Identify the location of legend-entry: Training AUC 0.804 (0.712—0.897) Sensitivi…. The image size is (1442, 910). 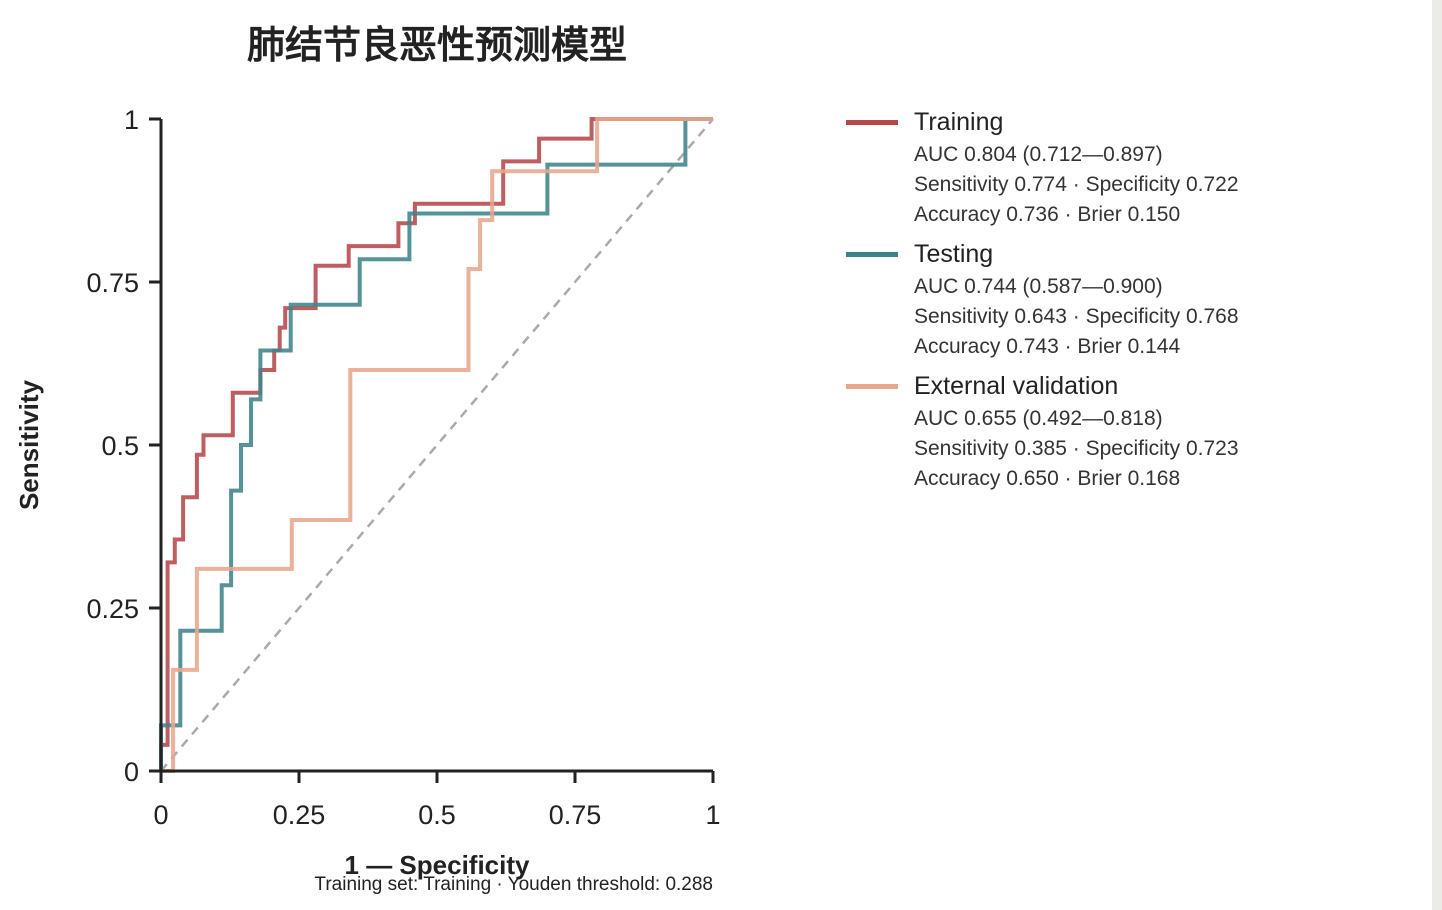
(1126, 167).